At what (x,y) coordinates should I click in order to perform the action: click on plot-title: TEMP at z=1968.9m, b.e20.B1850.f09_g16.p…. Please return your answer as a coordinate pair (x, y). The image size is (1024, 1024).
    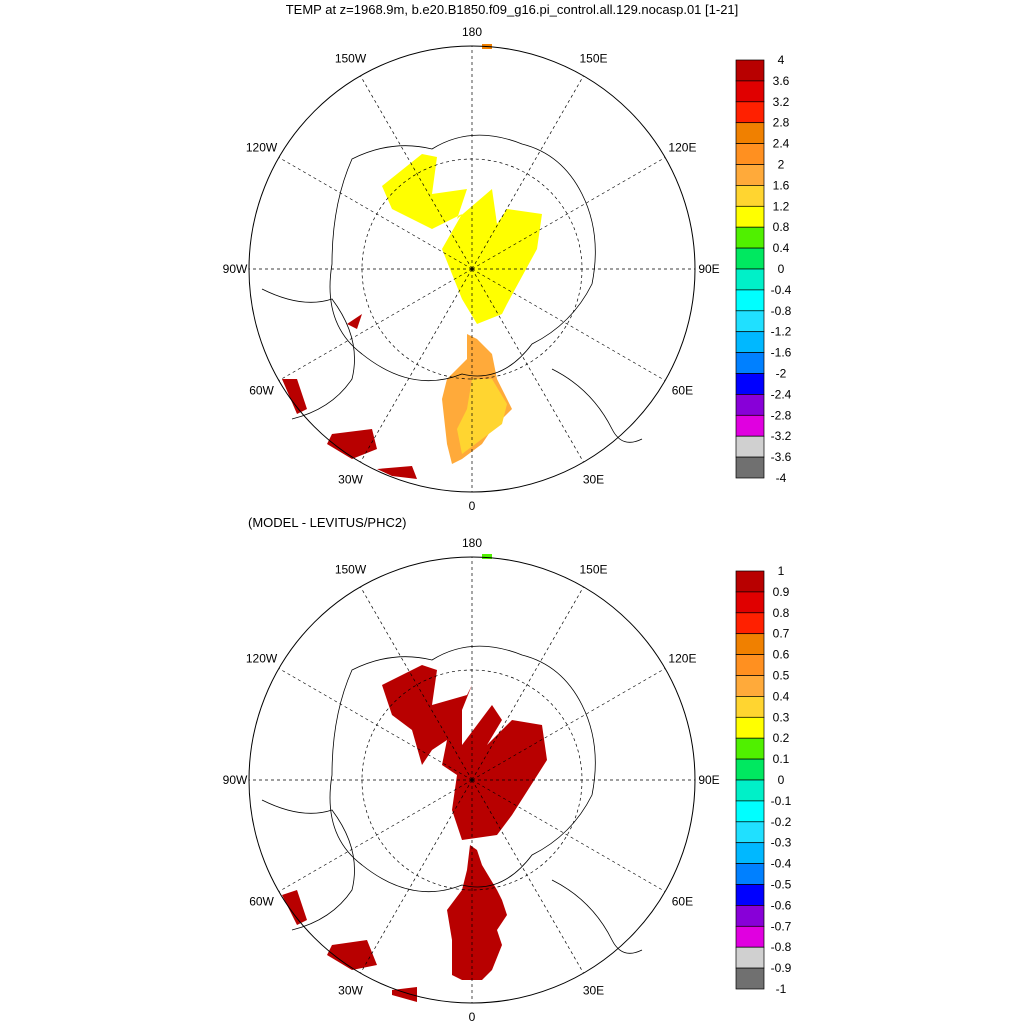
    Looking at the image, I should click on (512, 9).